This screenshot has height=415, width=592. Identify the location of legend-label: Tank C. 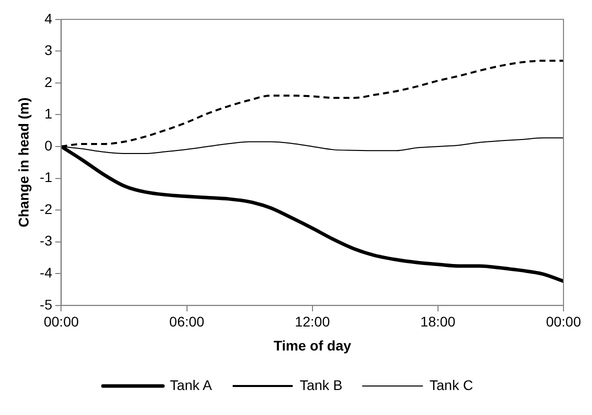
(452, 384).